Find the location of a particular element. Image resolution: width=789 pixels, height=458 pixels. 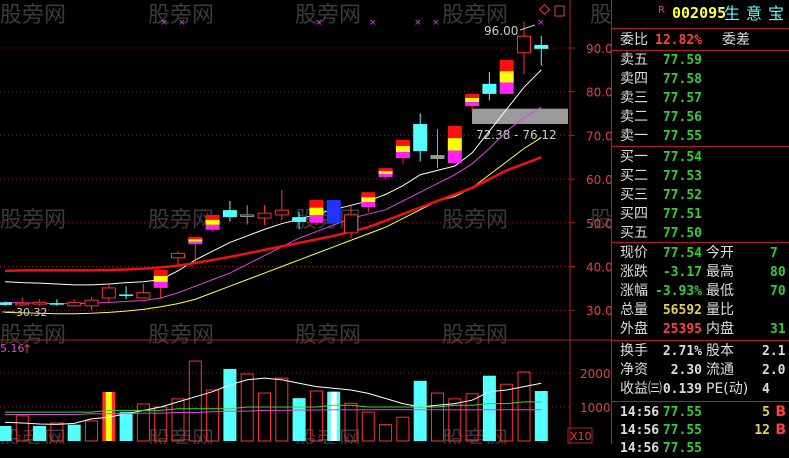

volume-ma-line is located at coordinates (273, 412).